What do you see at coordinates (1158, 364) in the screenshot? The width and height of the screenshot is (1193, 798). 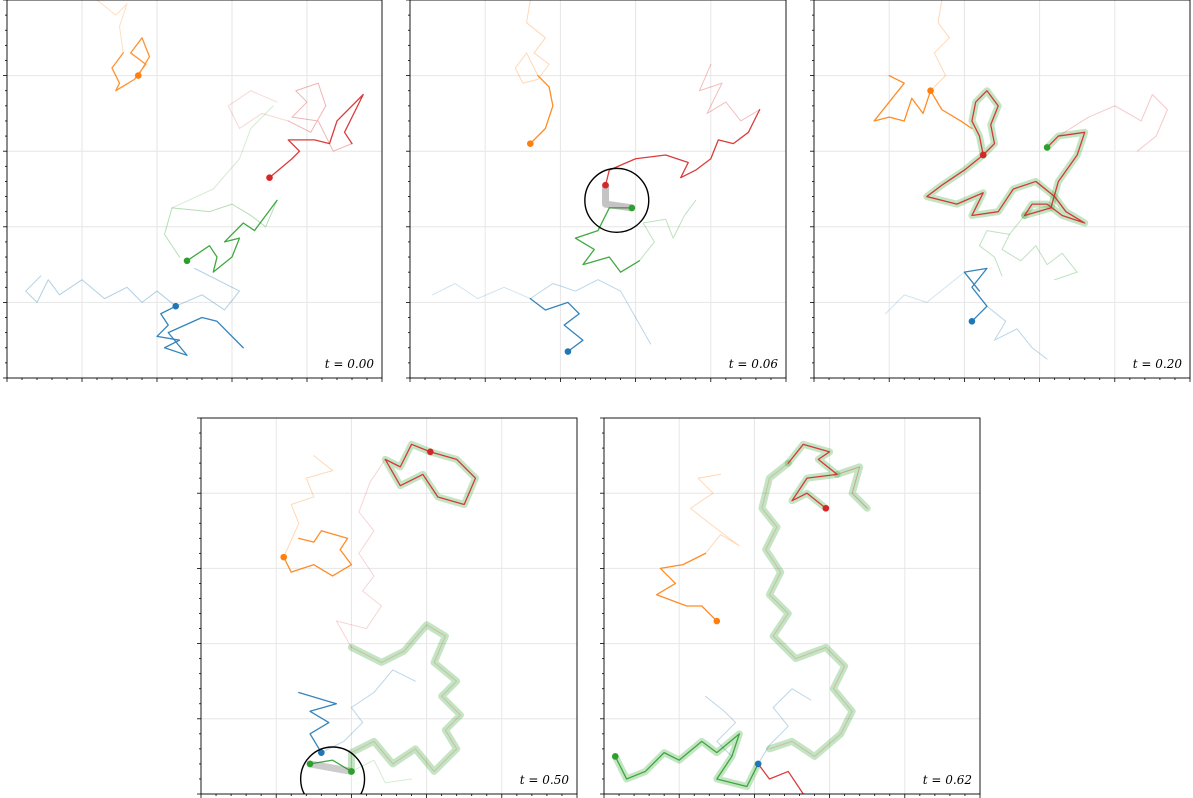 I see `time-label: t = 0.20` at bounding box center [1158, 364].